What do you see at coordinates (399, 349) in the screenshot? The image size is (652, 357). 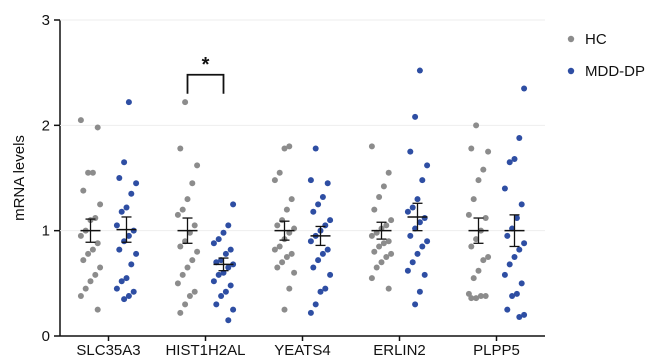 I see `x-category-label: ERLIN2` at bounding box center [399, 349].